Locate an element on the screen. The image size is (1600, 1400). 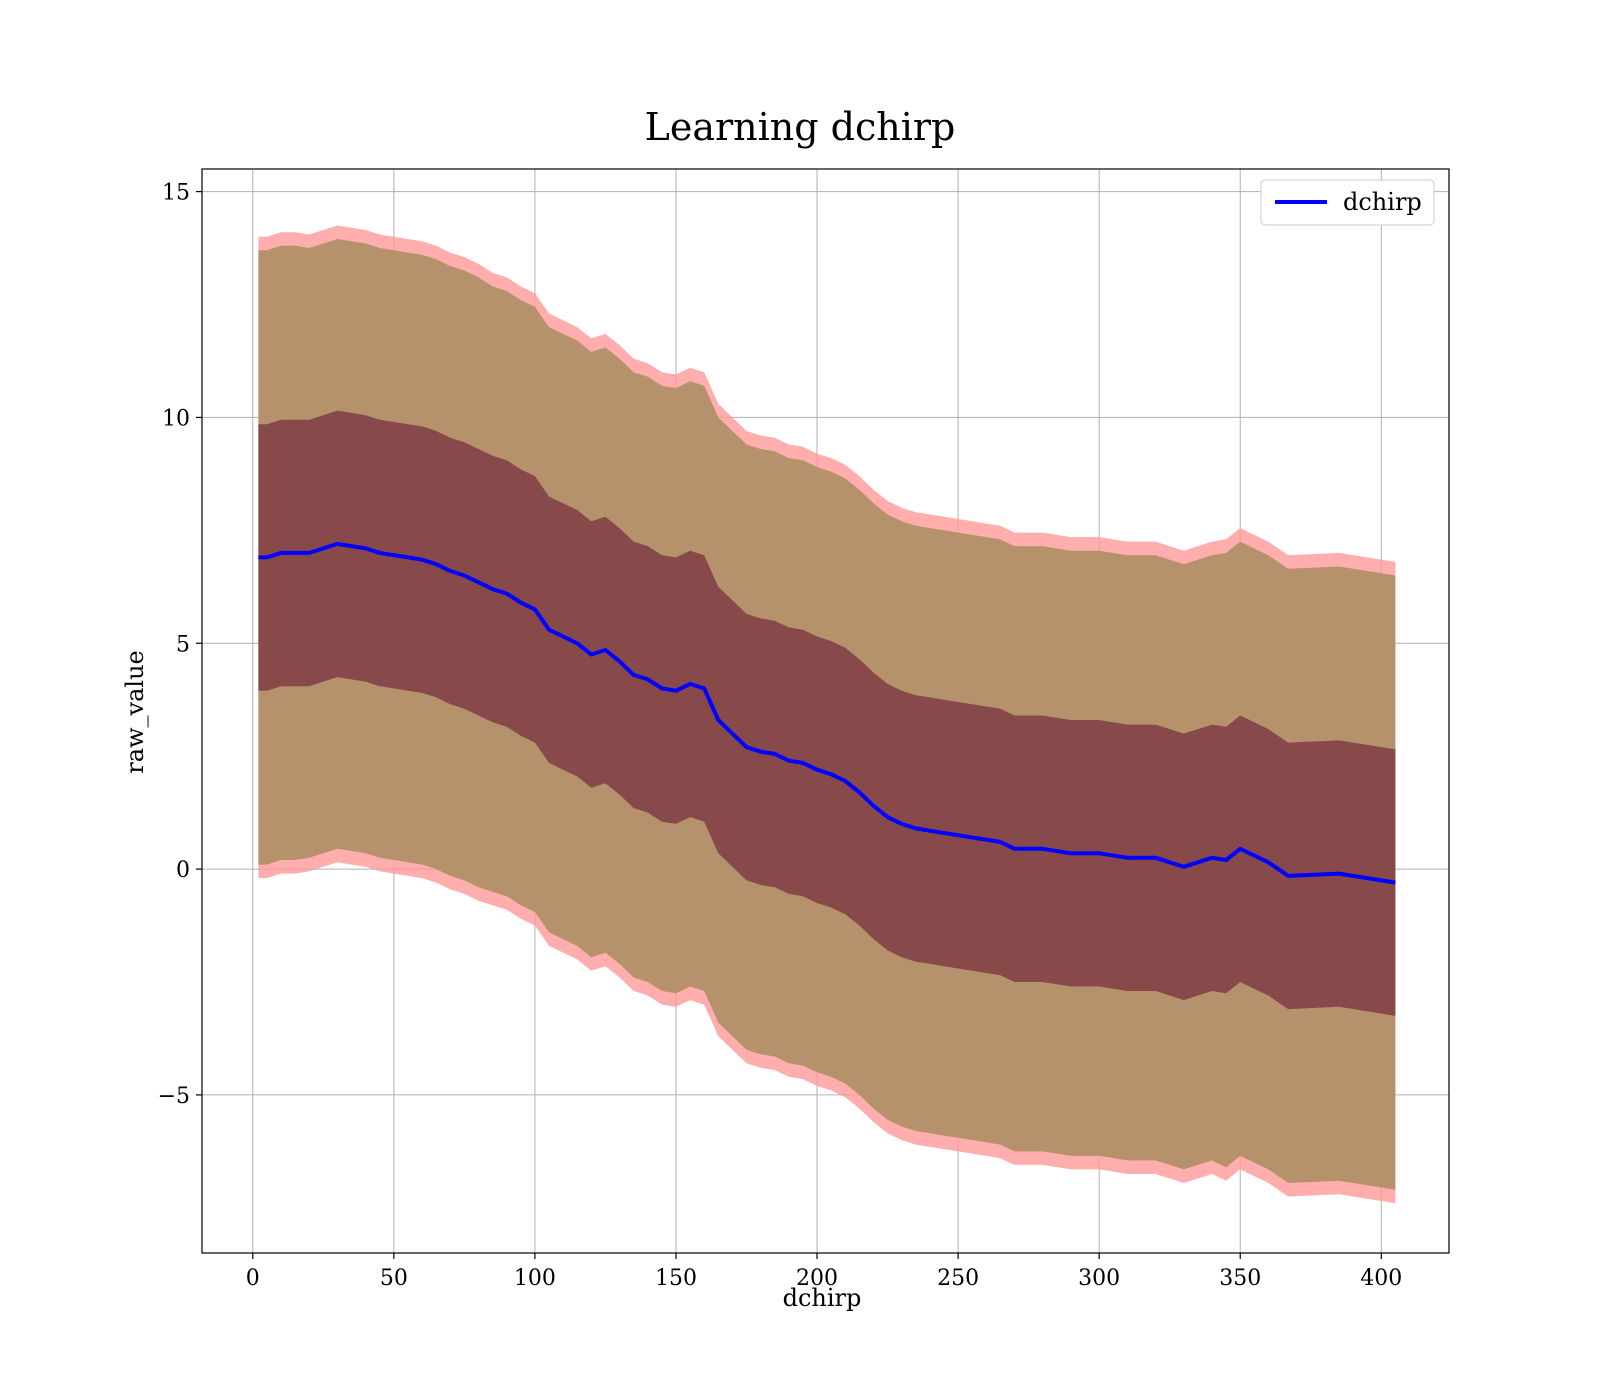
y-axis-label: raw_value is located at coordinates (135, 712).